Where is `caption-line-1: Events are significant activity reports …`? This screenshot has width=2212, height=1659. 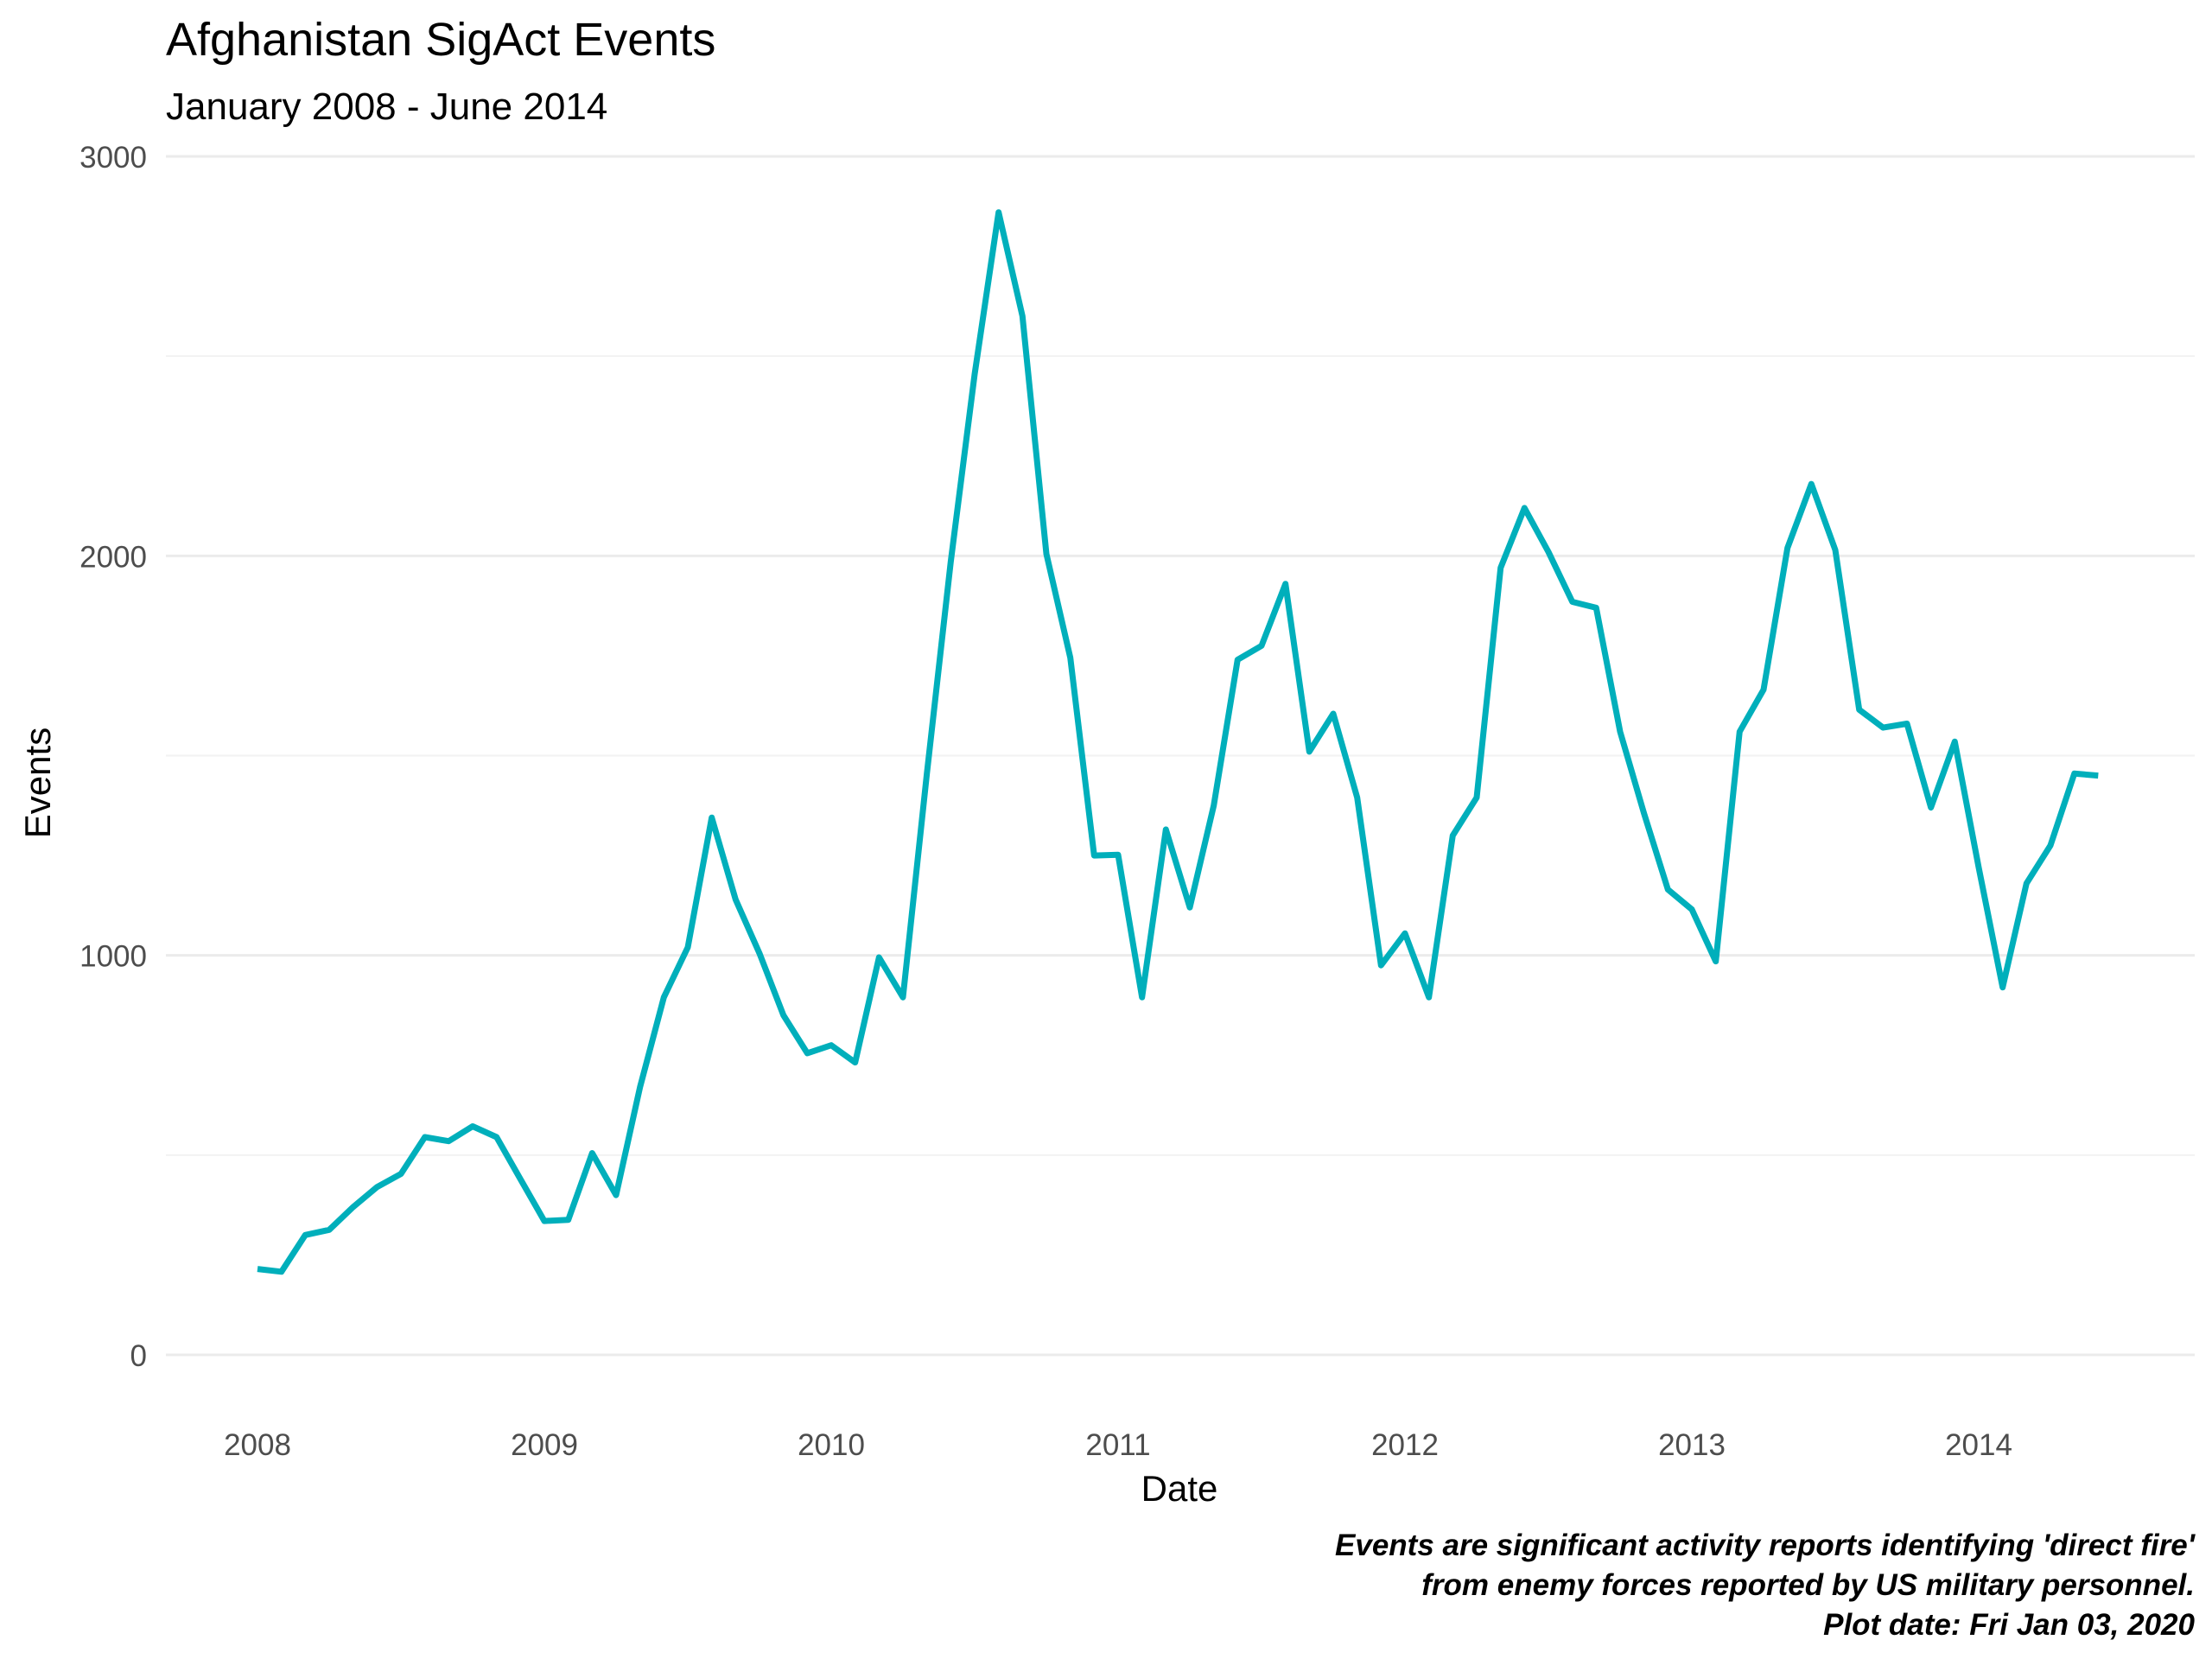 caption-line-1: Events are significant activity reports … is located at coordinates (1765, 1545).